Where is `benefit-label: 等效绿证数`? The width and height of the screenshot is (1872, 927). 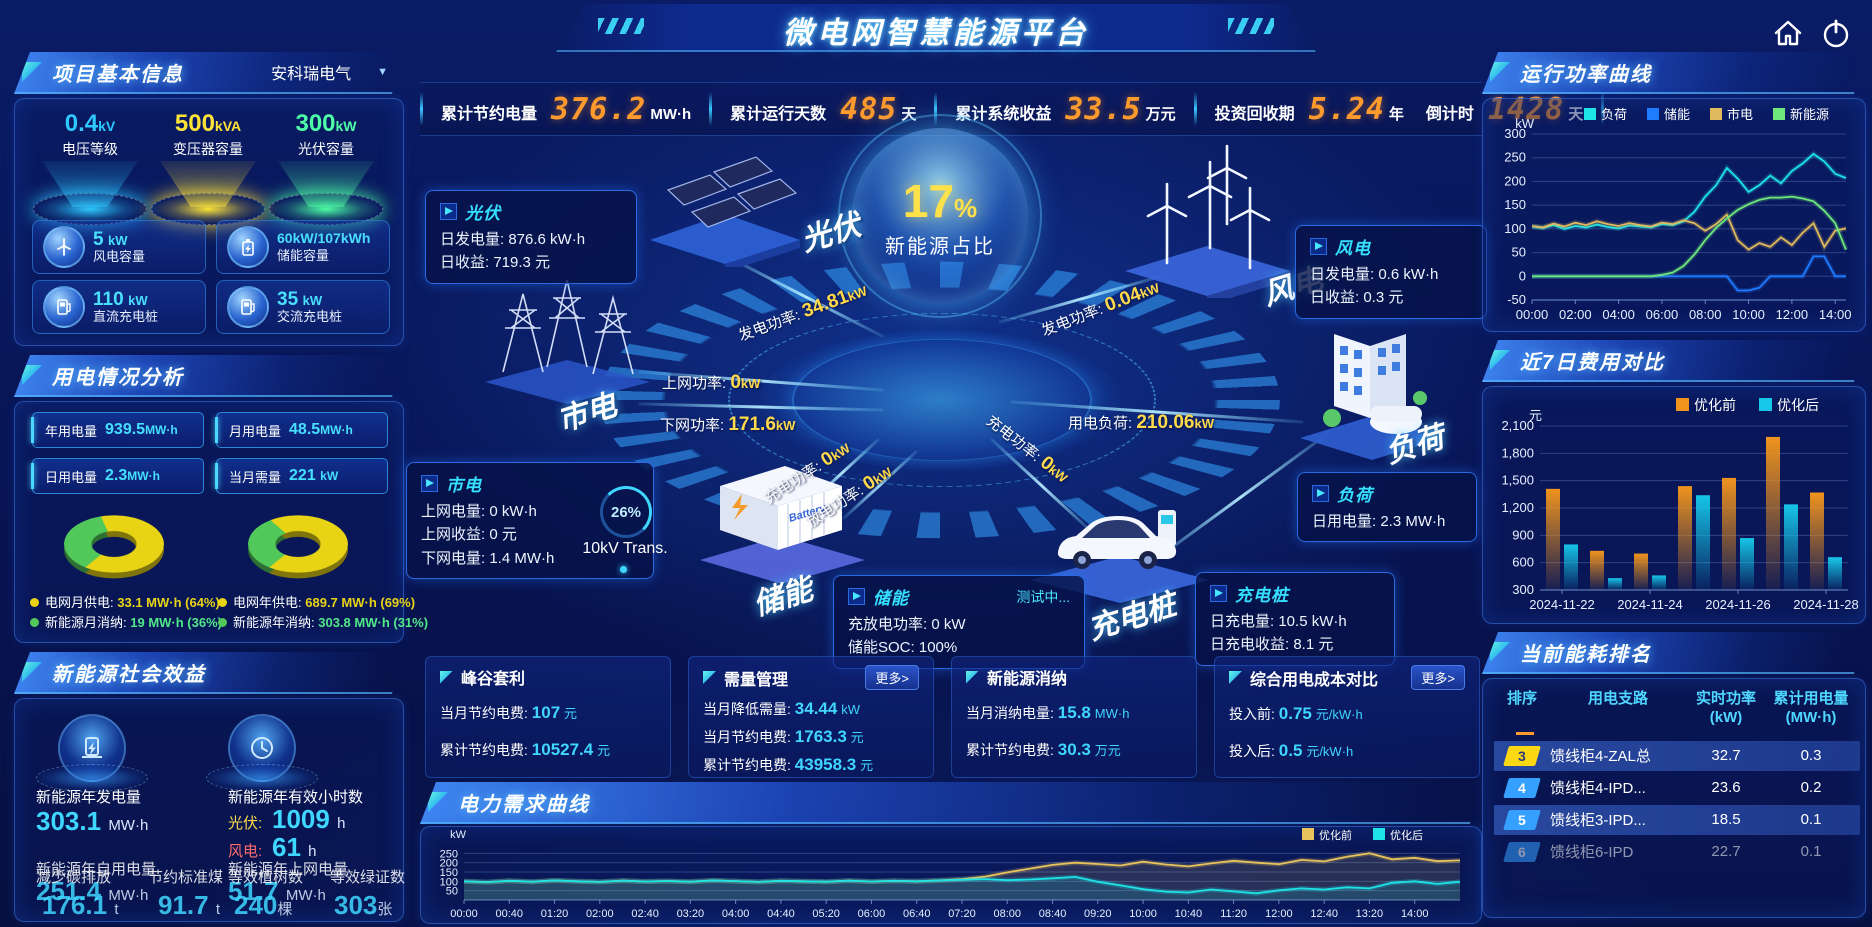 benefit-label: 等效绿证数 is located at coordinates (368, 877).